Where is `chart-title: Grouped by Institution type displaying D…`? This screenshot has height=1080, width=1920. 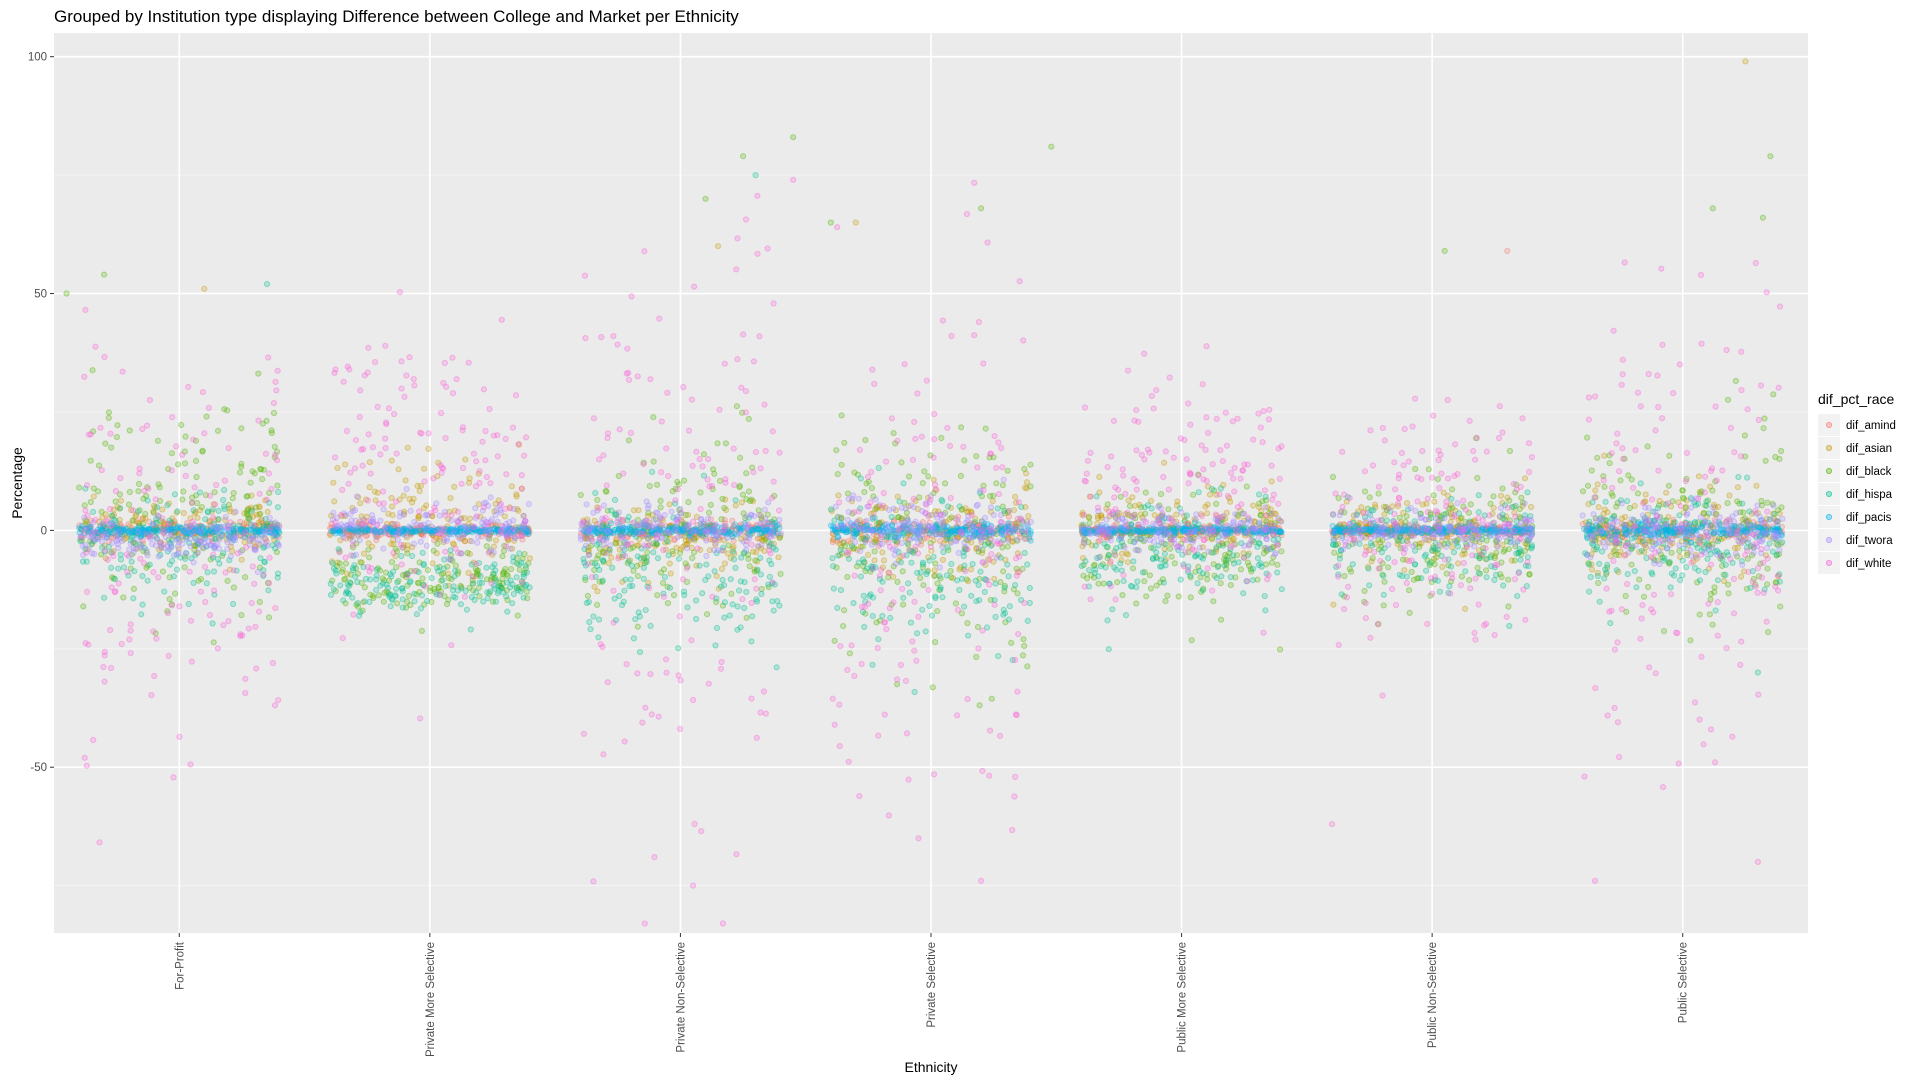 chart-title: Grouped by Institution type displaying D… is located at coordinates (396, 16).